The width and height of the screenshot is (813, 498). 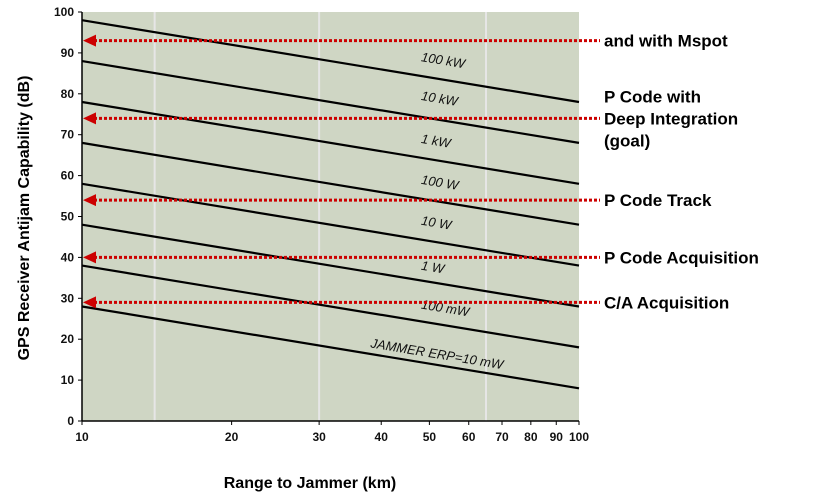 I want to click on x-tick-label: 40, so click(x=382, y=437).